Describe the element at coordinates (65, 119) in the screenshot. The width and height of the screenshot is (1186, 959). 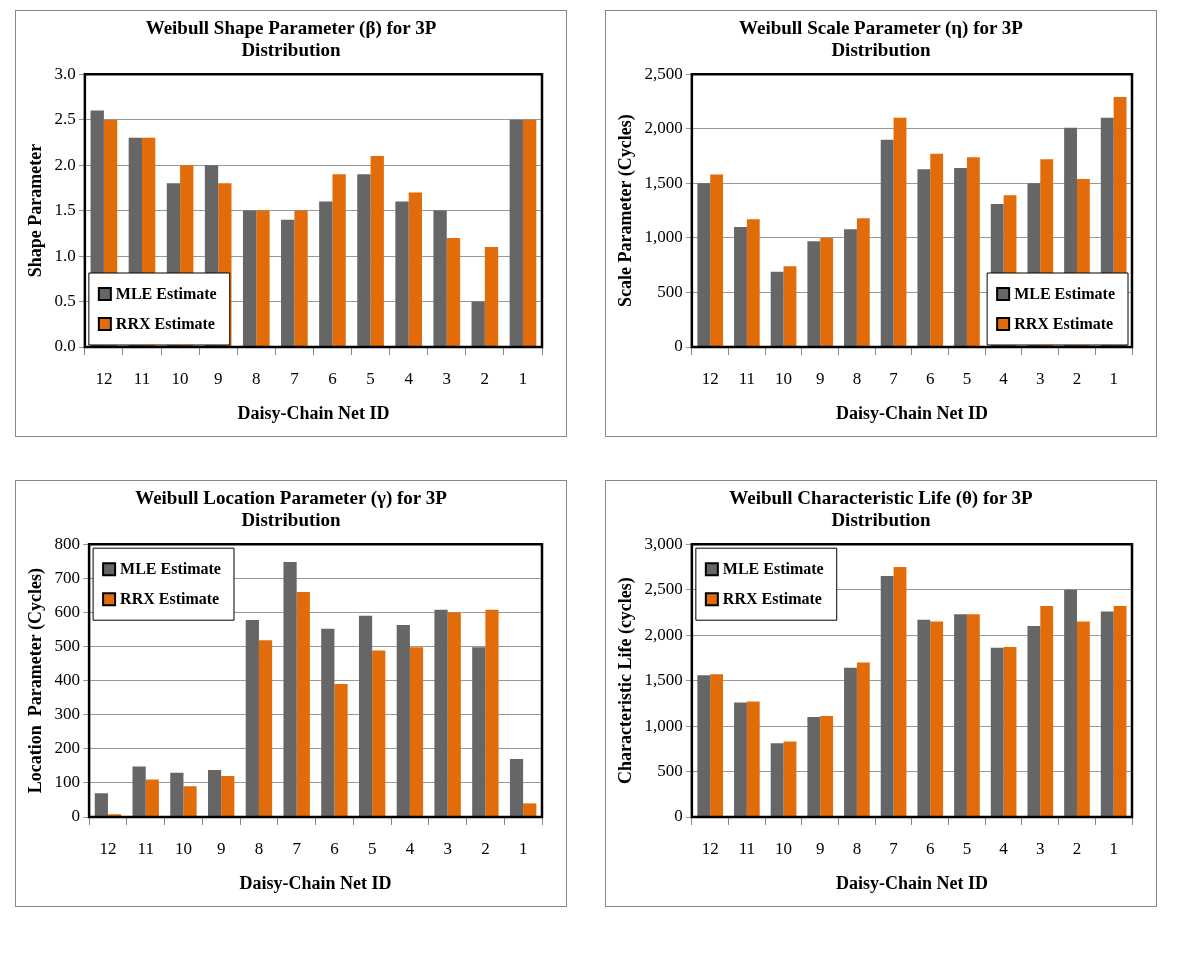
I see `y-tick-label: 2.5` at that location.